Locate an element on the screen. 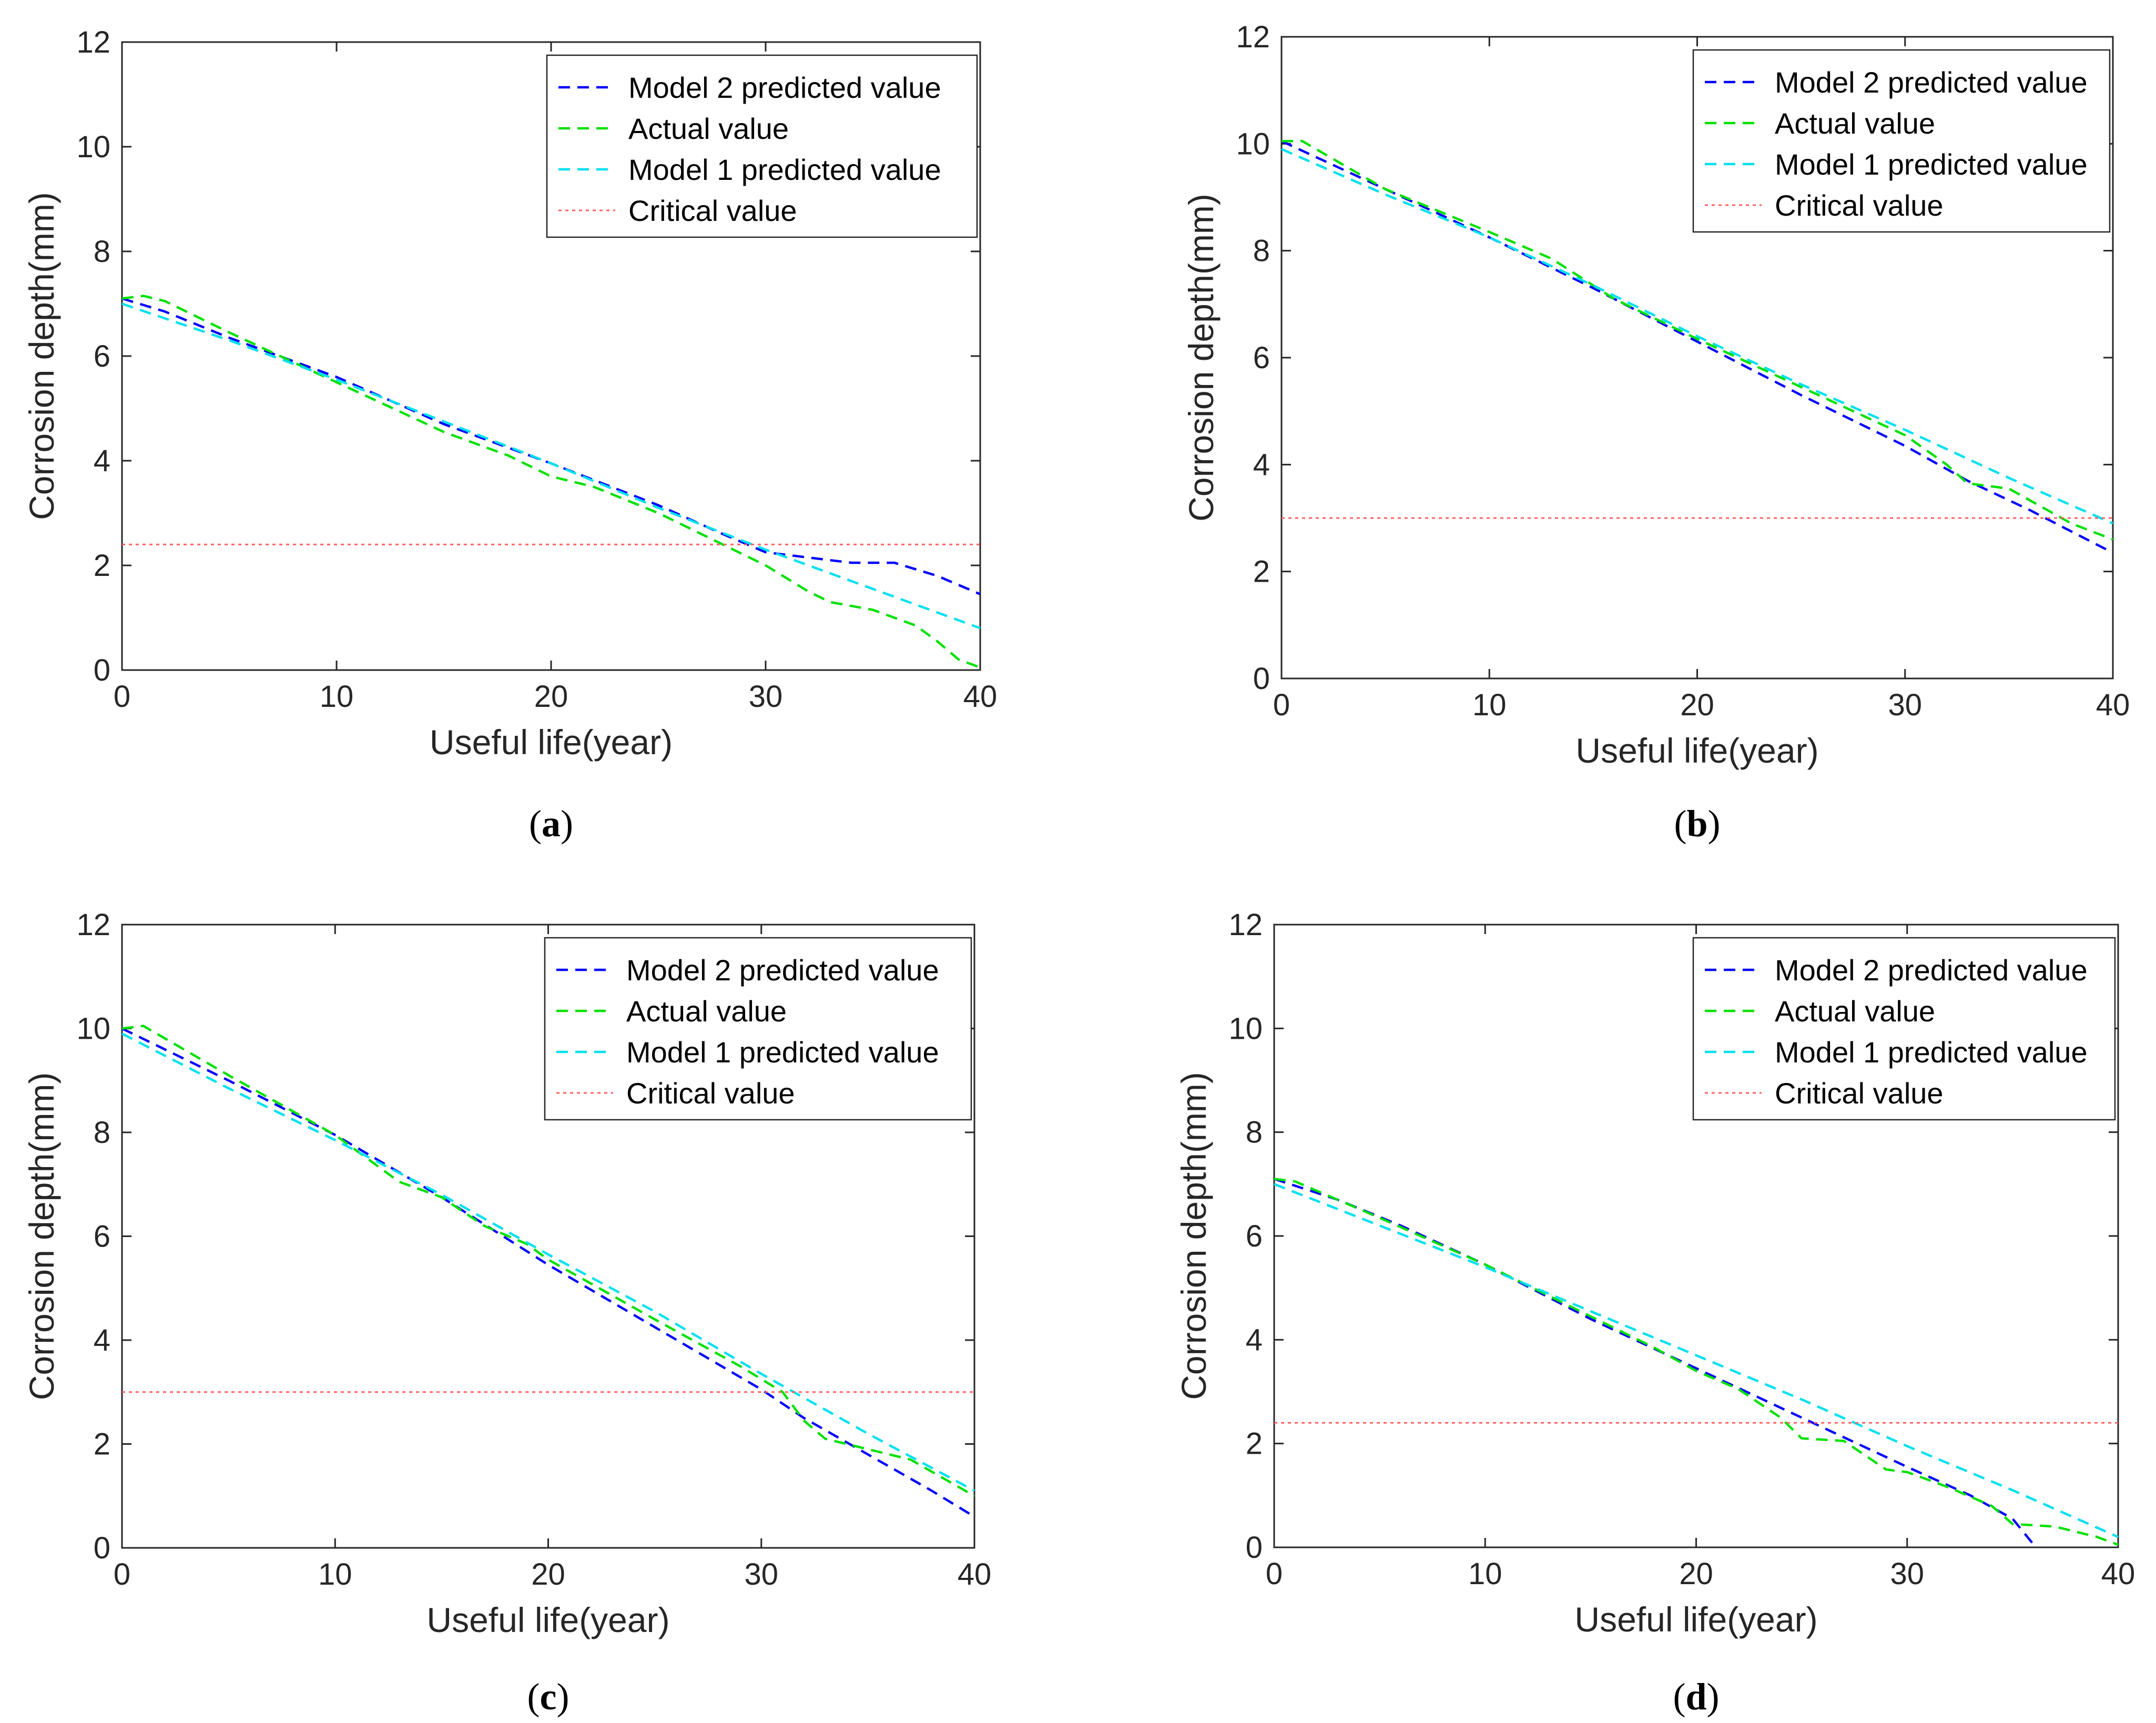  panel-caption-letter: c is located at coordinates (548, 1697).